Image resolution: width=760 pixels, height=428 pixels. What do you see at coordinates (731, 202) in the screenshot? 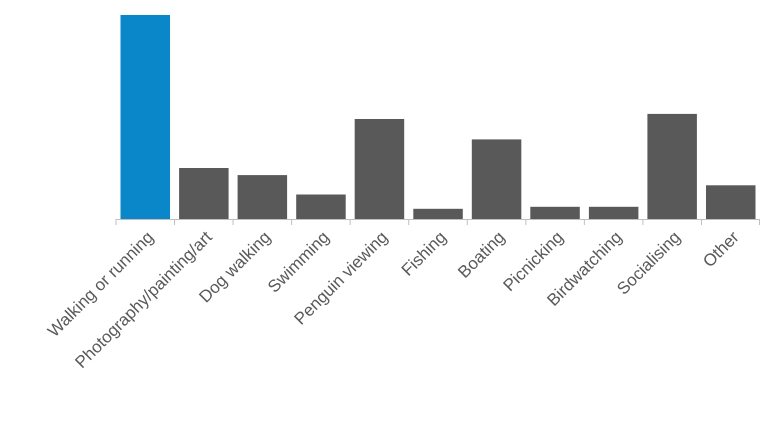
I see `bar-other` at bounding box center [731, 202].